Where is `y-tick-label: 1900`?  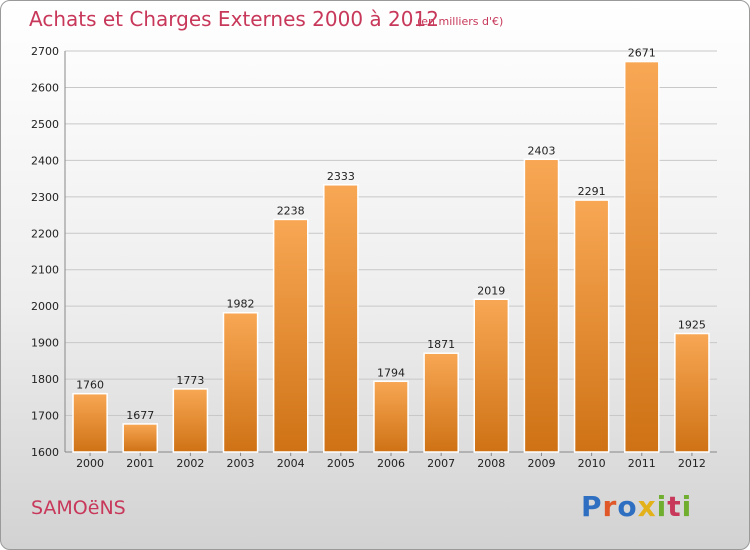
y-tick-label: 1900 is located at coordinates (45, 343).